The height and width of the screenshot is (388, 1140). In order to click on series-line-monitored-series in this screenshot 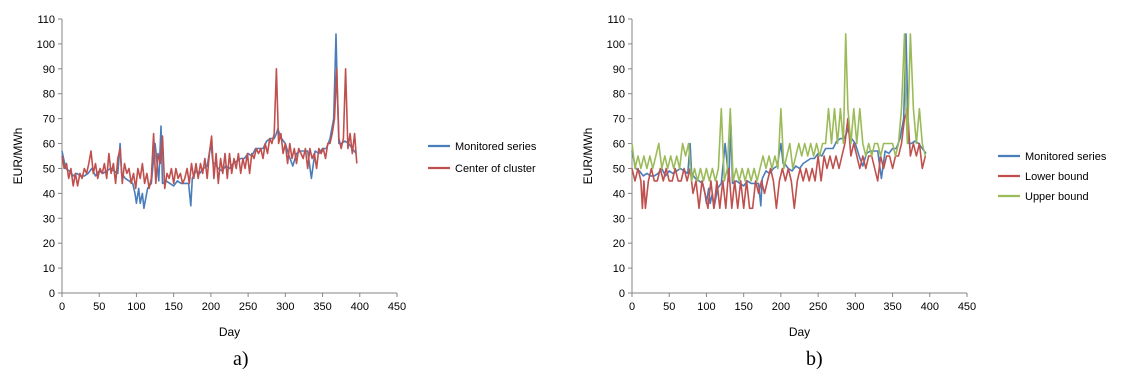, I will do `click(209, 121)`.